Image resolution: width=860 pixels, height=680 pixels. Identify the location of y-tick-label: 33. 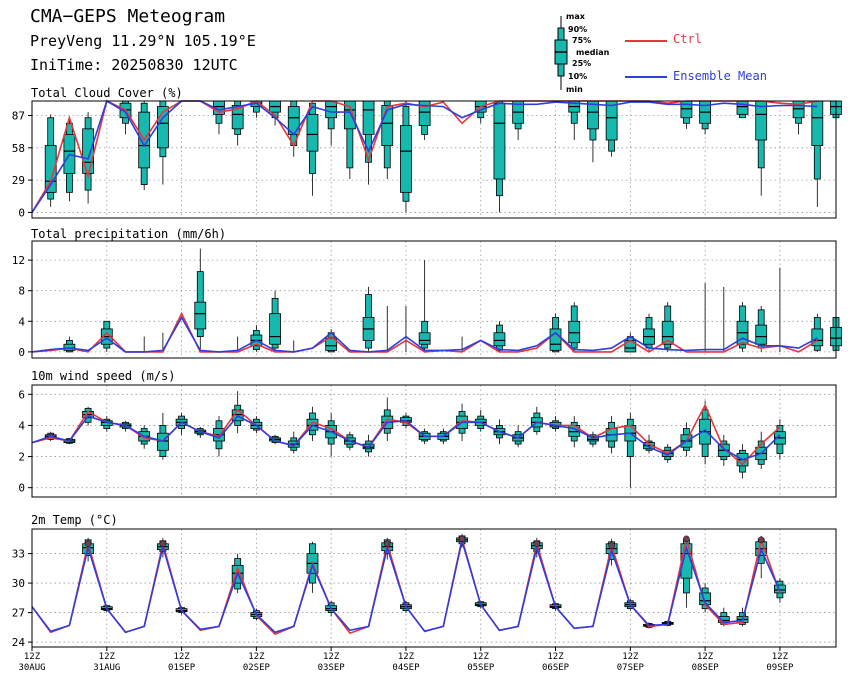
(18, 554).